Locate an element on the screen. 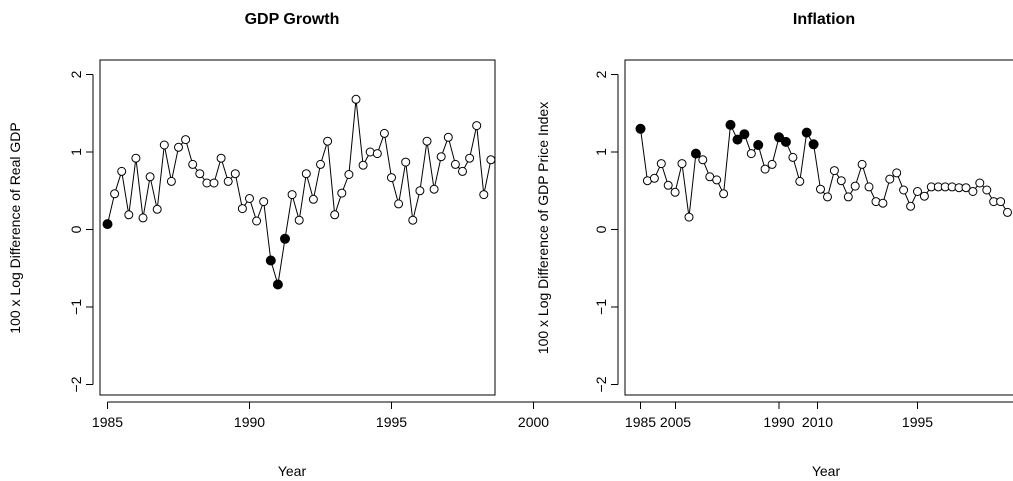 This screenshot has height=481, width=1013. gdp-growth-x-tick-label: 2000 is located at coordinates (533, 422).